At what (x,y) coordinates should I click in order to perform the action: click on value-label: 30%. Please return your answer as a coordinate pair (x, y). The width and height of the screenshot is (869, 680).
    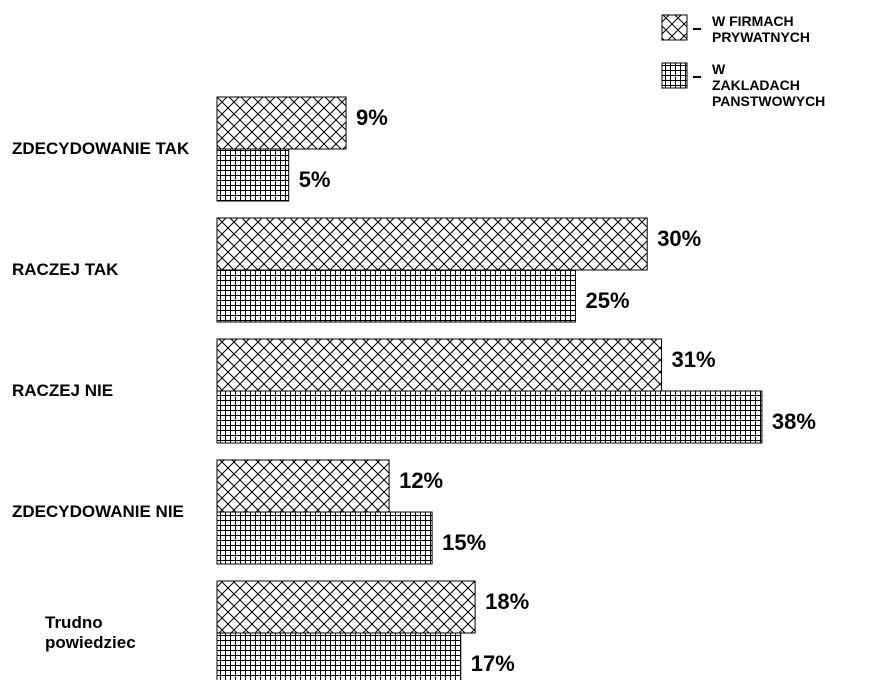
    Looking at the image, I should click on (679, 238).